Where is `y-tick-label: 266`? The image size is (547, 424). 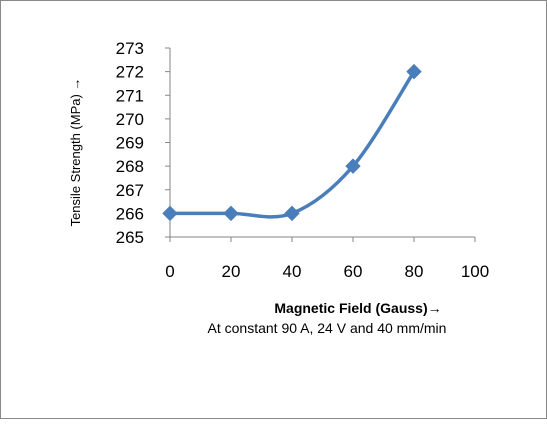
y-tick-label: 266 is located at coordinates (130, 213).